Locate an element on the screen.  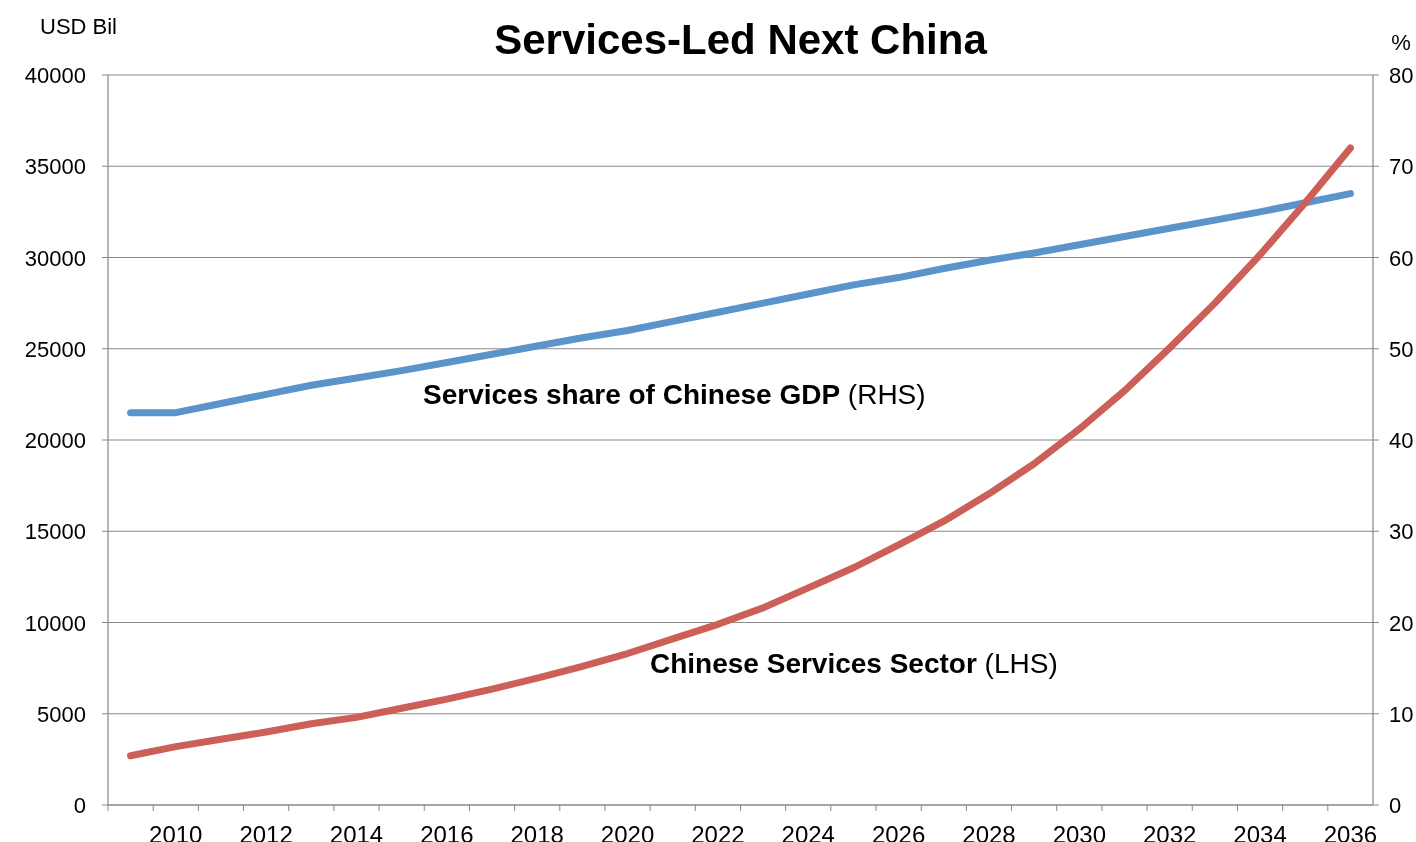
y2-tick-label: 10 is located at coordinates (1401, 714).